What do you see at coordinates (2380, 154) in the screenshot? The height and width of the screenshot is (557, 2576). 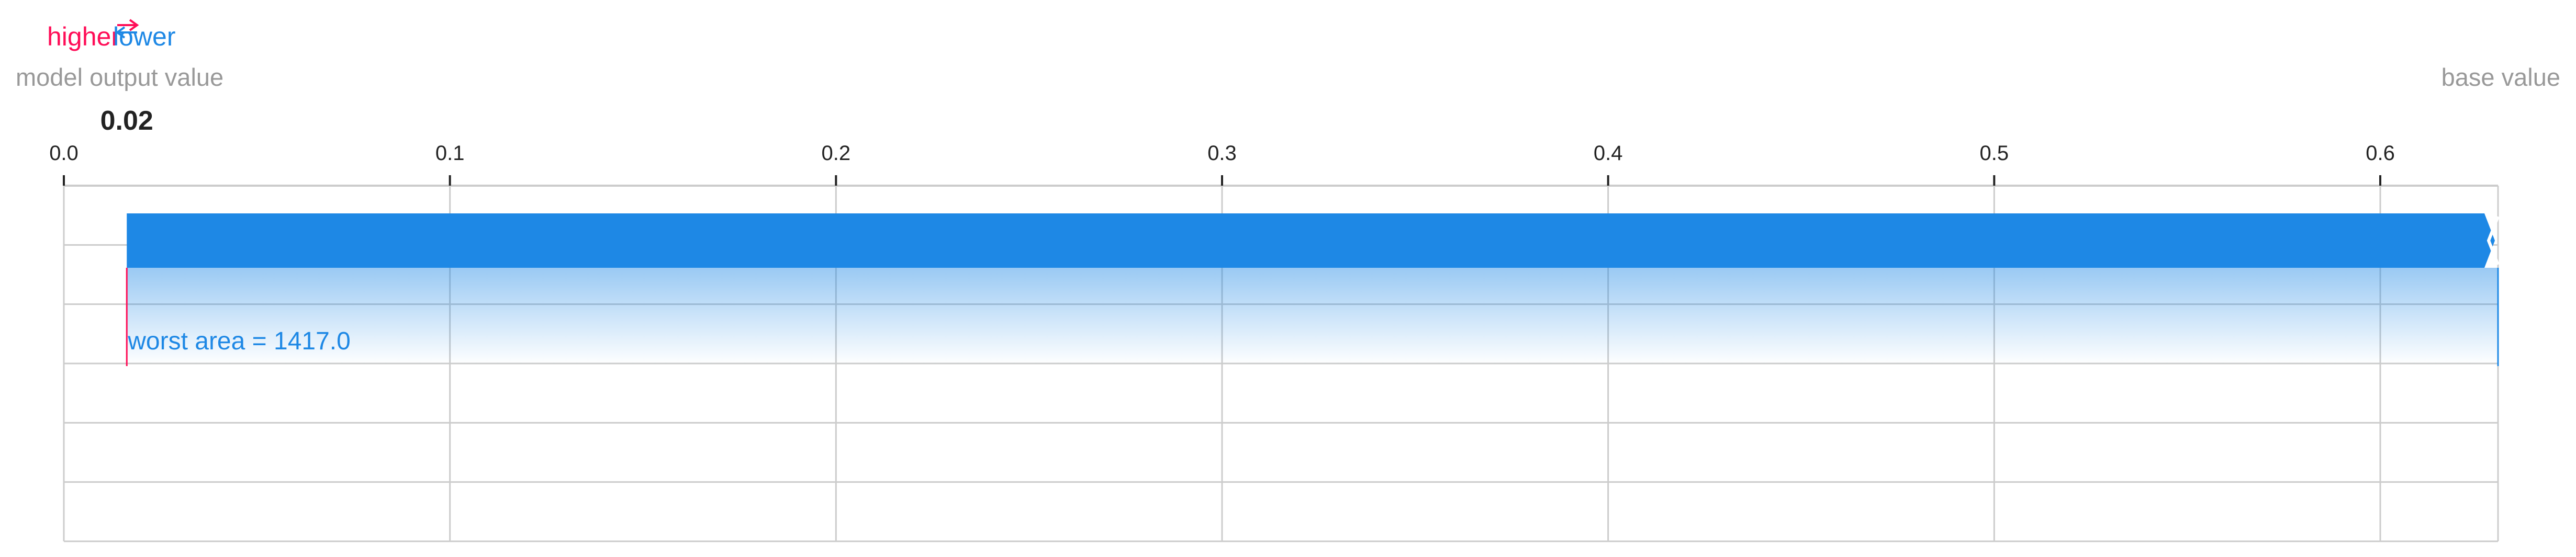 I see `tick-label: 0.6` at bounding box center [2380, 154].